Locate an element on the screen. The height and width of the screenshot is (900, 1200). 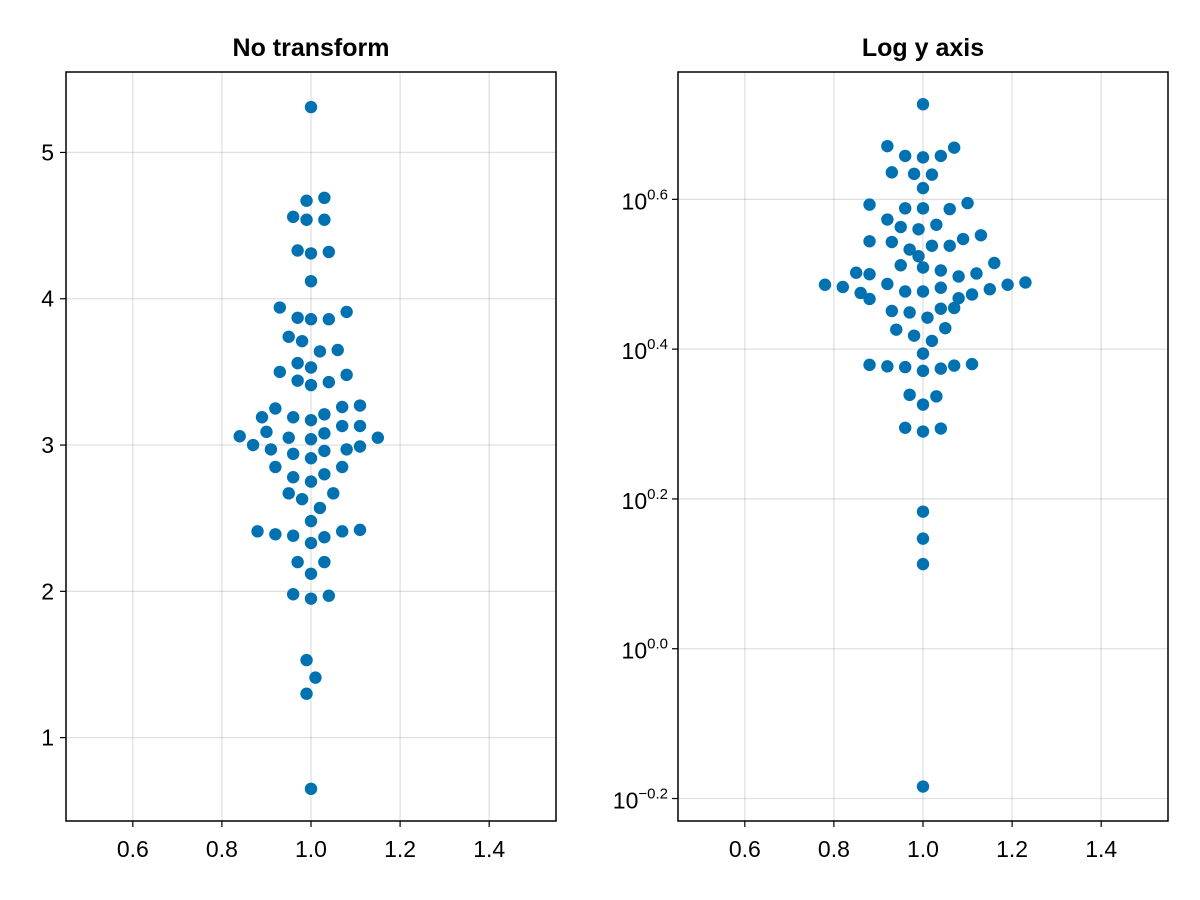
y-tick-label: 4 is located at coordinates (47, 299).